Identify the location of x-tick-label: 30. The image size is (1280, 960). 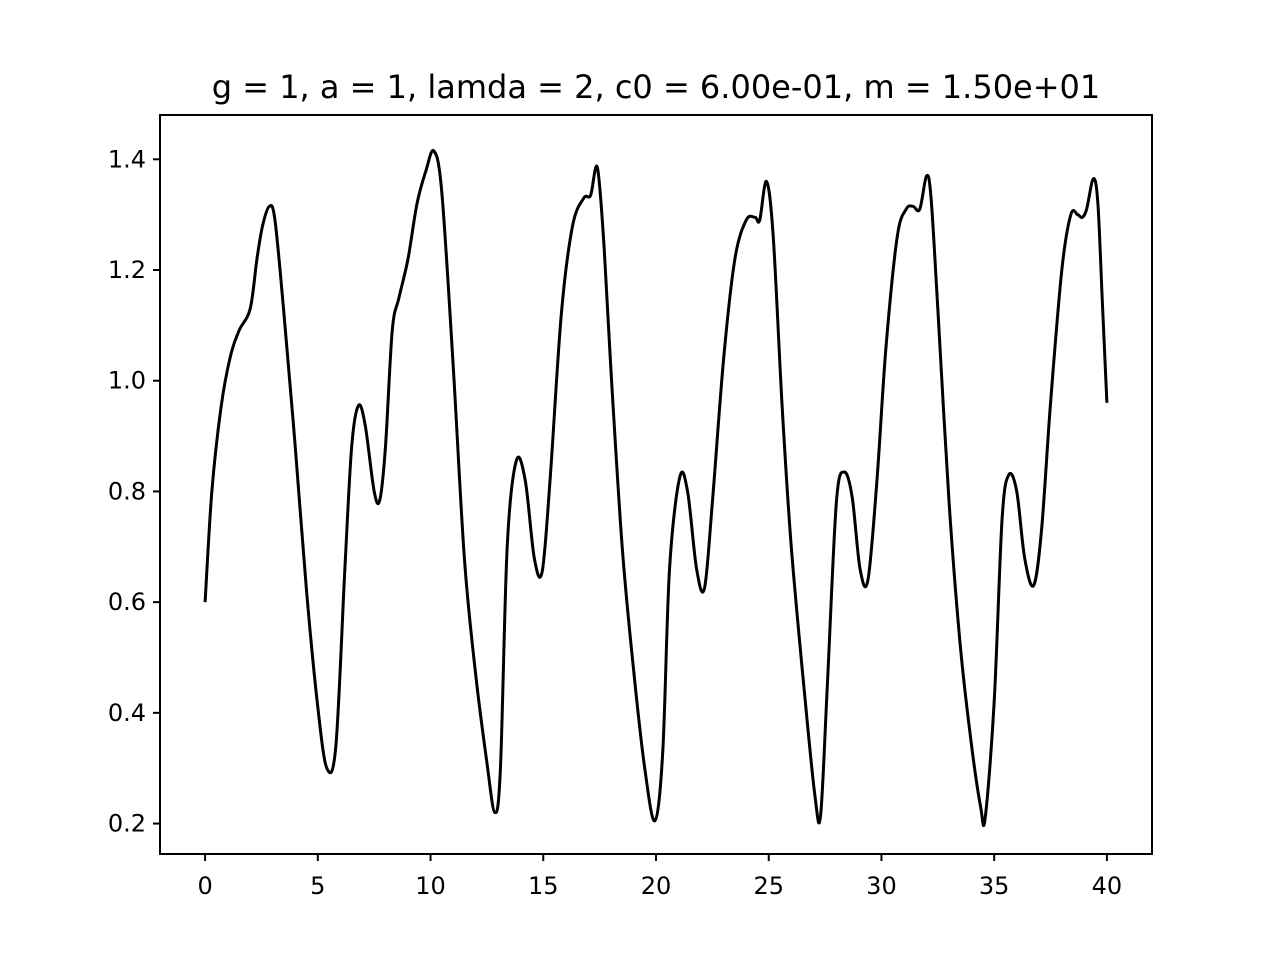
(881, 886).